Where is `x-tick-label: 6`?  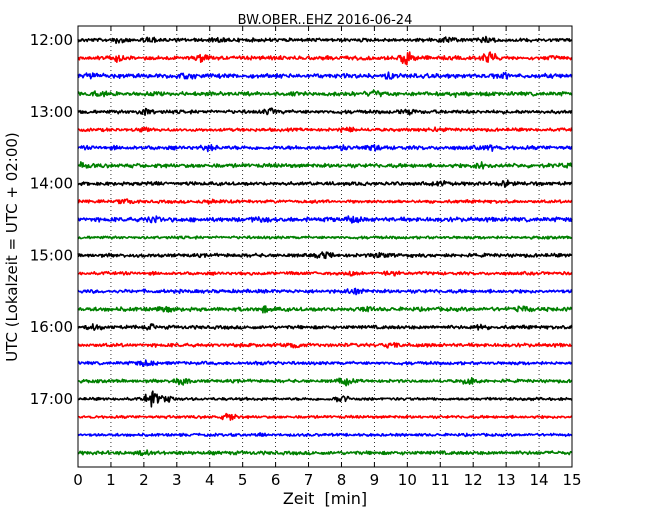 x-tick-label: 6 is located at coordinates (276, 480).